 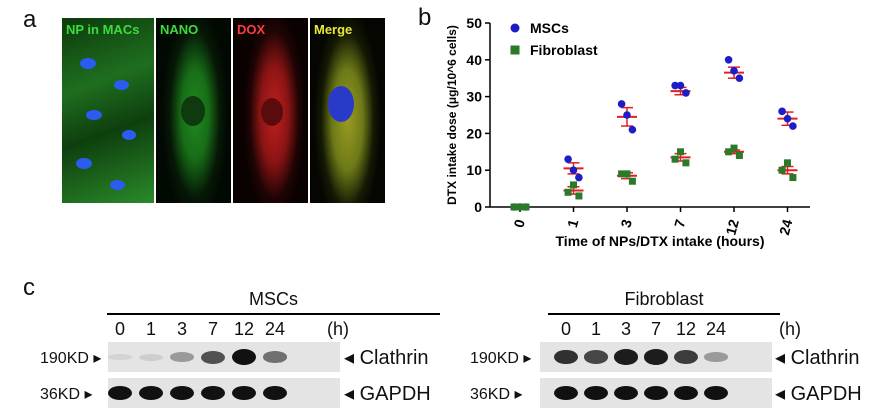 What do you see at coordinates (179, 29) in the screenshot?
I see `micrograph-label: NANO` at bounding box center [179, 29].